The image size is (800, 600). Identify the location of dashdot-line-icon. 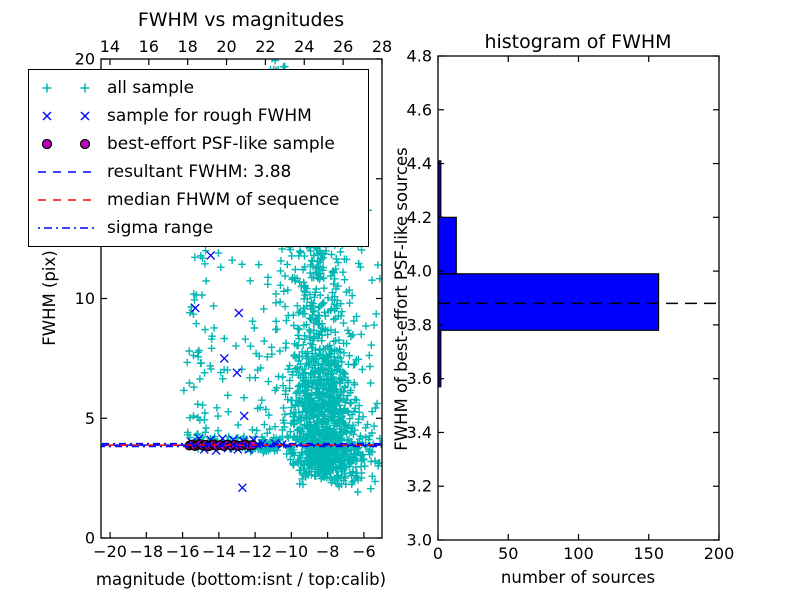
(67, 228).